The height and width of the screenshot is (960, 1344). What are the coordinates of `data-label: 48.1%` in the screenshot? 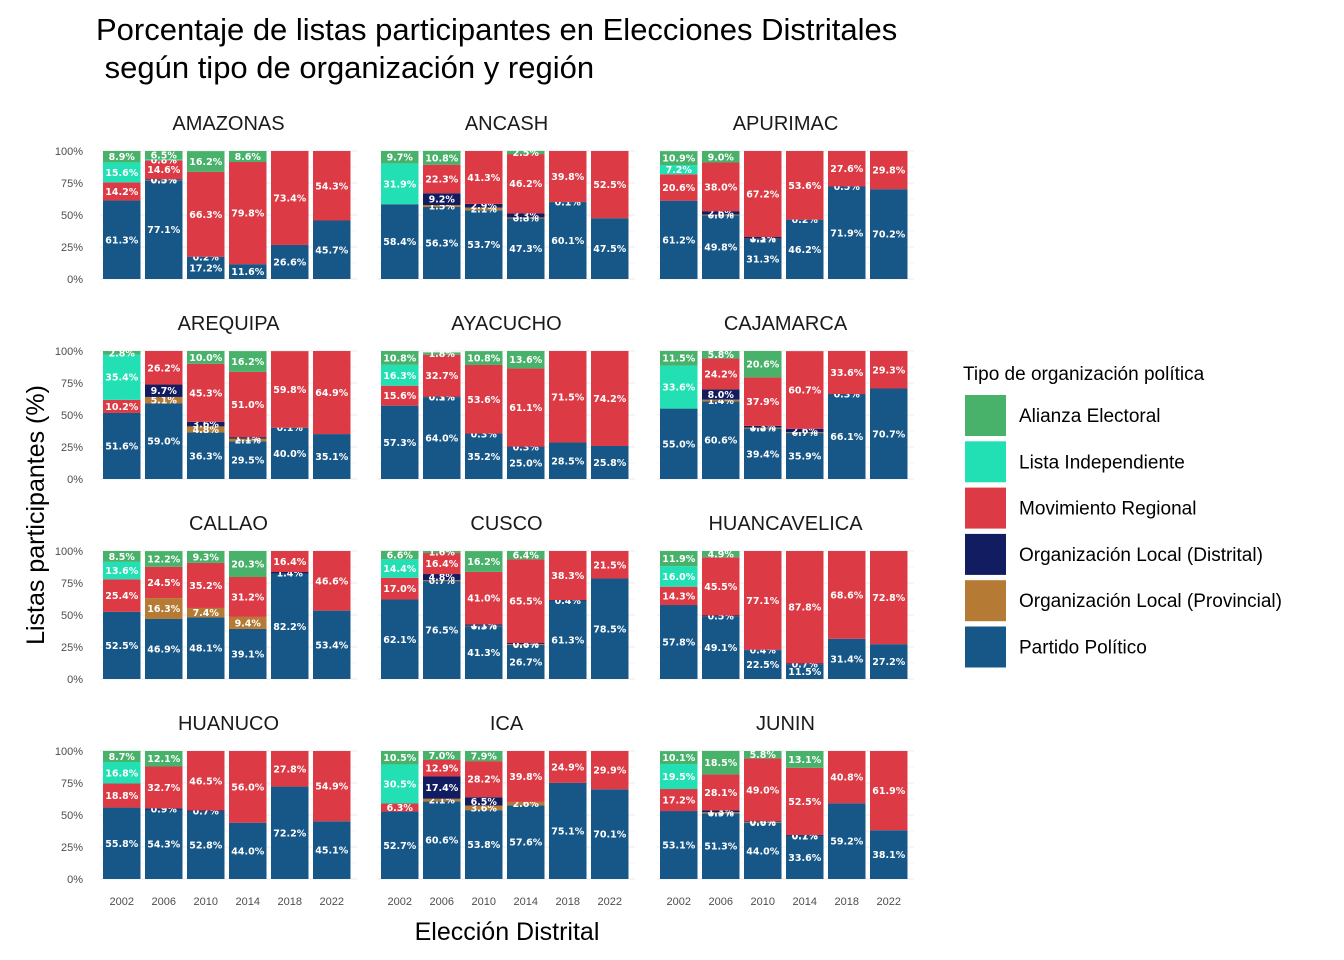 It's located at (205, 649).